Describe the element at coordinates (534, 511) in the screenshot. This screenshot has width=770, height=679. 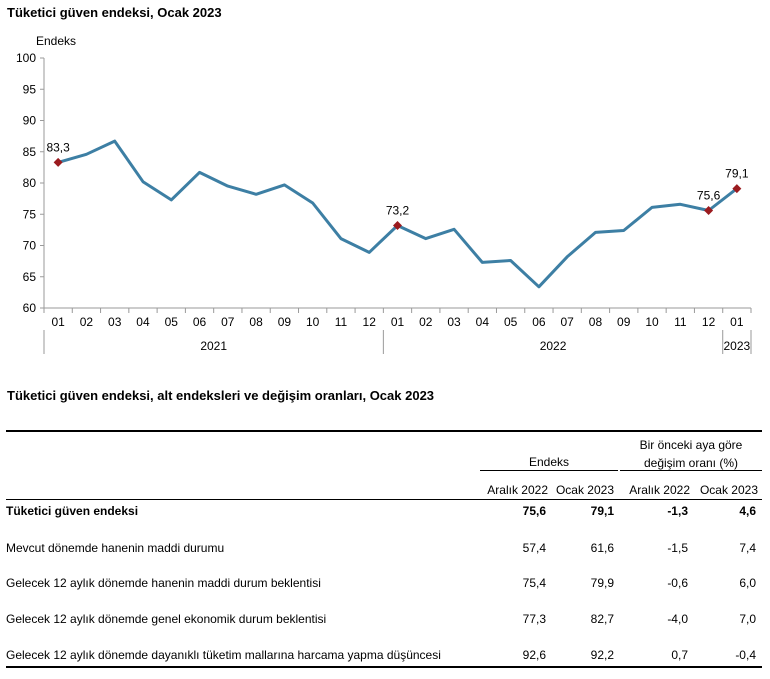
I see `table-cell: 75,6` at that location.